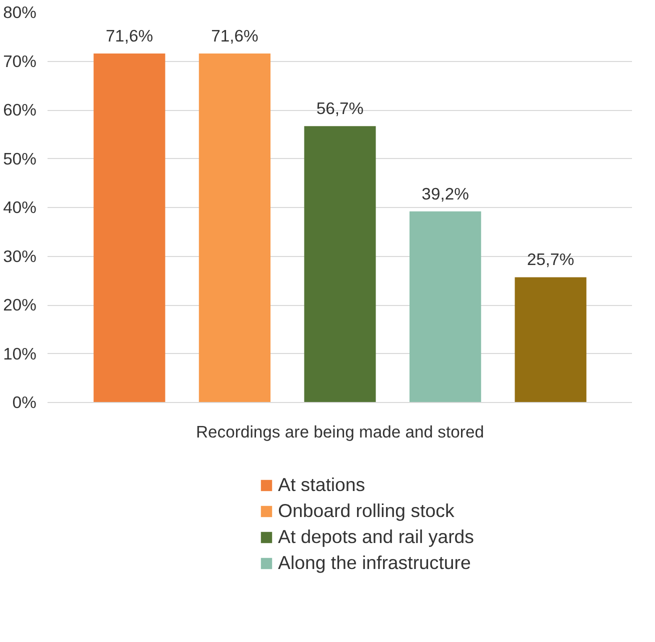  What do you see at coordinates (550, 260) in the screenshot?
I see `data-label: 25,7%` at bounding box center [550, 260].